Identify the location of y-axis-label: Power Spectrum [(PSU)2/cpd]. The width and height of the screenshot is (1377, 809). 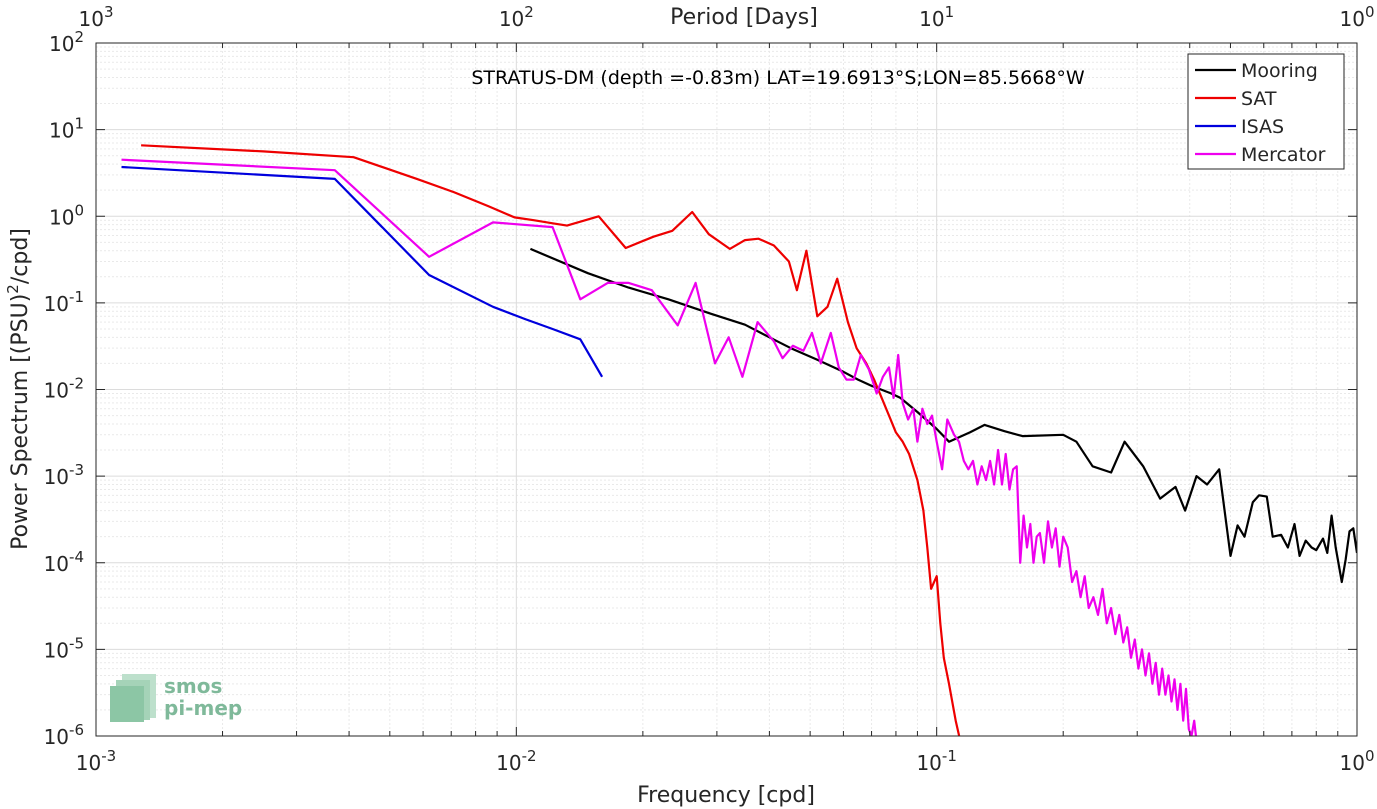
(18, 389).